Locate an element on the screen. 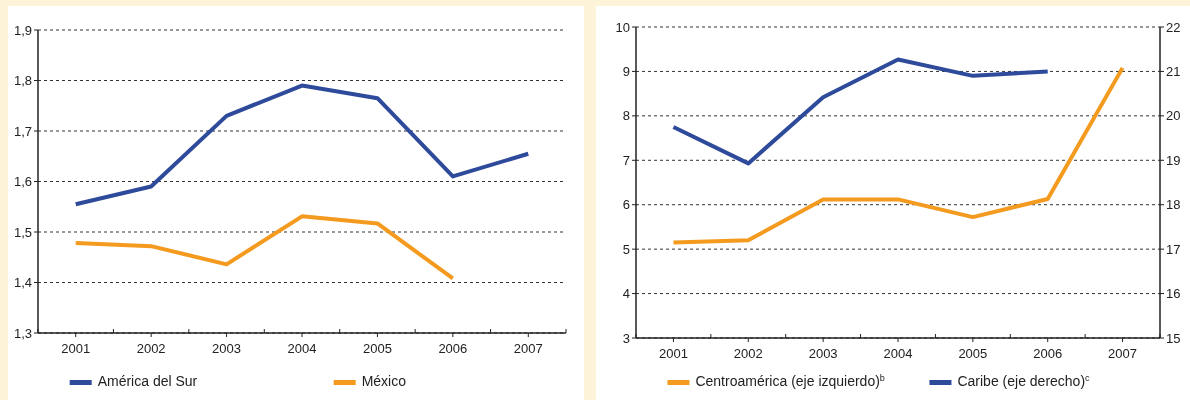  y2-tick-label: 17 is located at coordinates (1173, 249).